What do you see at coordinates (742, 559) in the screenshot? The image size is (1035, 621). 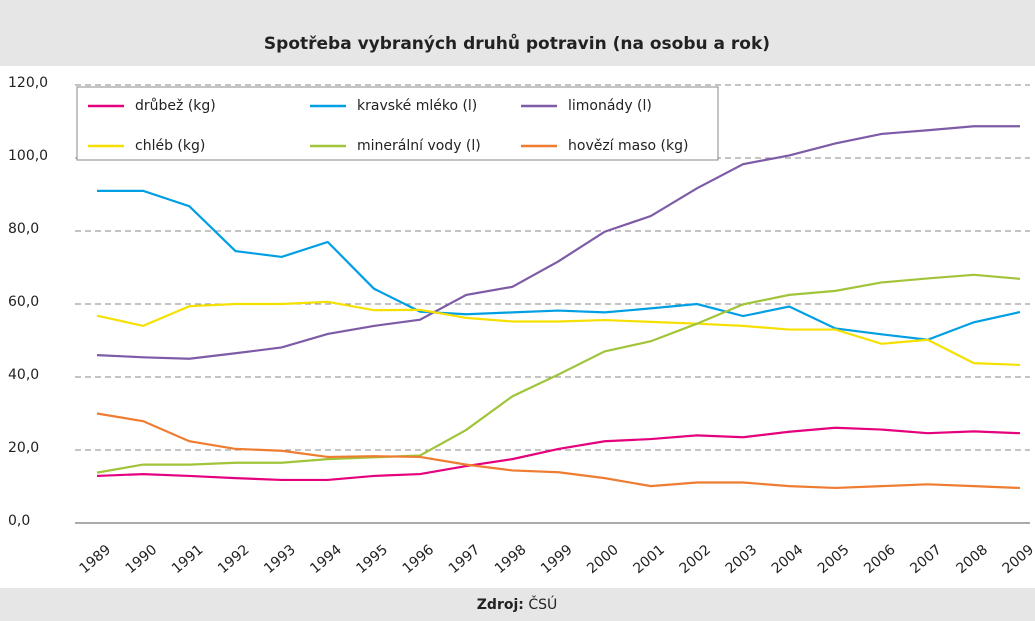 I see `x-tick-label: 2003` at bounding box center [742, 559].